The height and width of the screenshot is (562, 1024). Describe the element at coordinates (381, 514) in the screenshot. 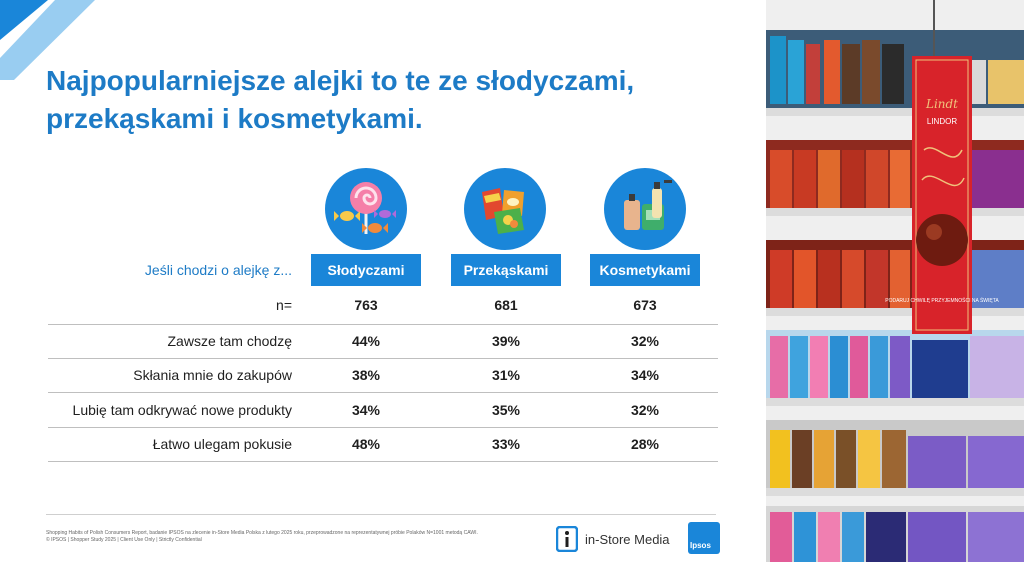

I see `footer-divider` at that location.